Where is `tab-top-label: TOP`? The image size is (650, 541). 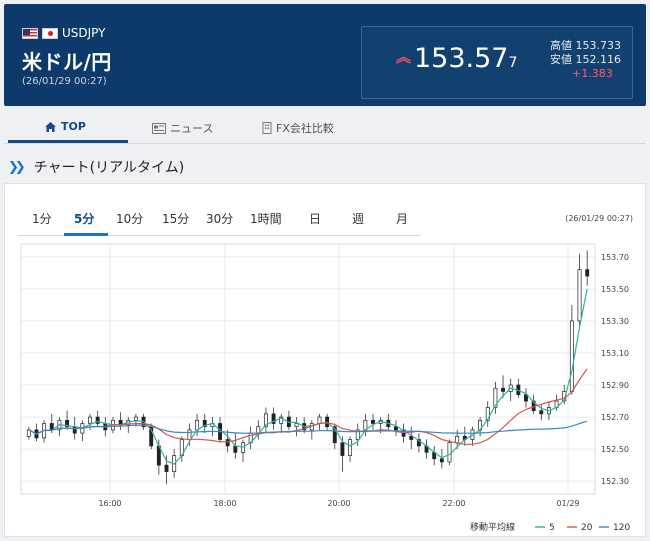
tab-top-label: TOP is located at coordinates (73, 126).